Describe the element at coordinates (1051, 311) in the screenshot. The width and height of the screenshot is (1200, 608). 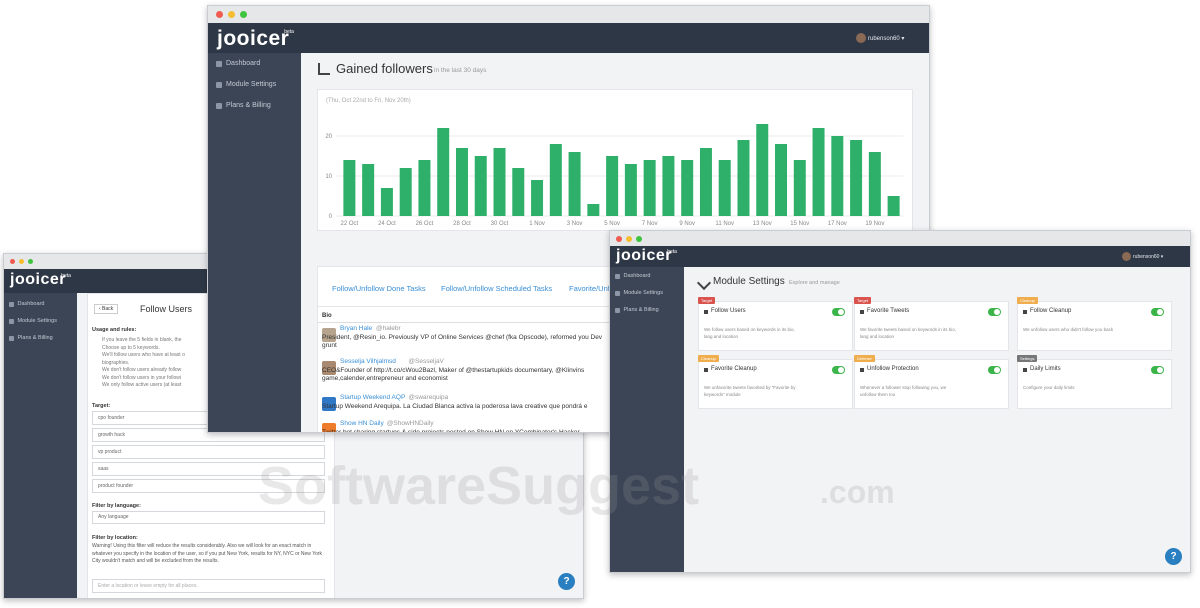
I see `module-title: Follow Cleanup` at that location.